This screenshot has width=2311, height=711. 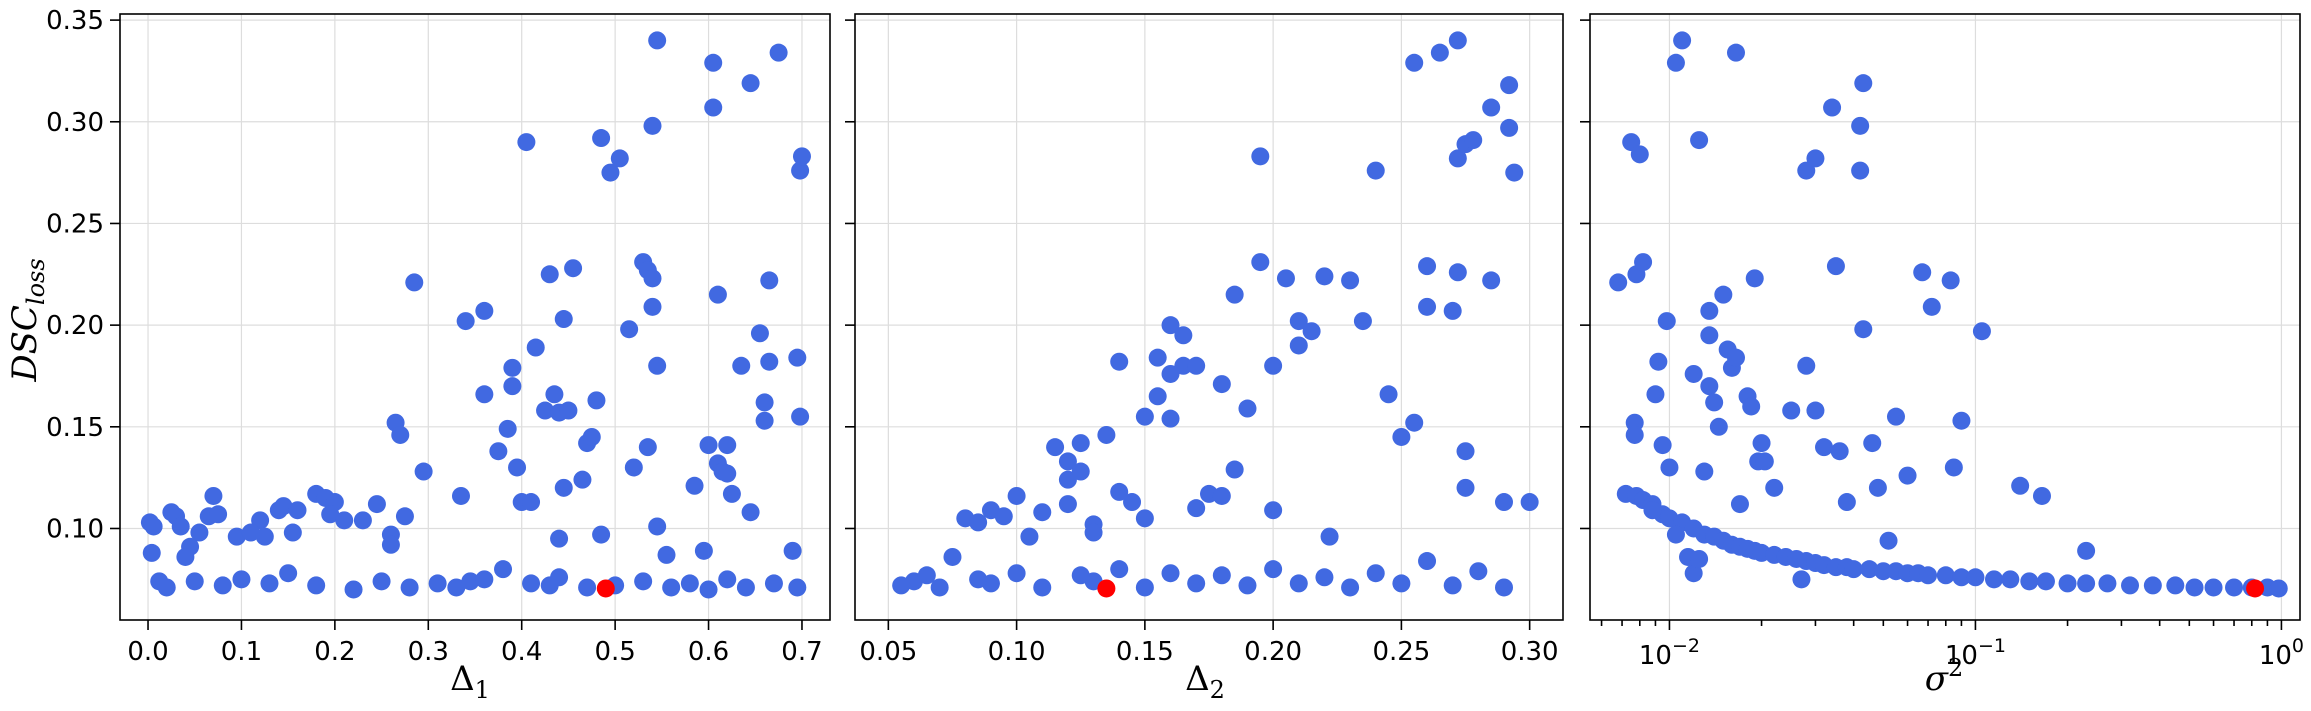 I want to click on x-axis-label-delta1-main: Δ, so click(x=462, y=679).